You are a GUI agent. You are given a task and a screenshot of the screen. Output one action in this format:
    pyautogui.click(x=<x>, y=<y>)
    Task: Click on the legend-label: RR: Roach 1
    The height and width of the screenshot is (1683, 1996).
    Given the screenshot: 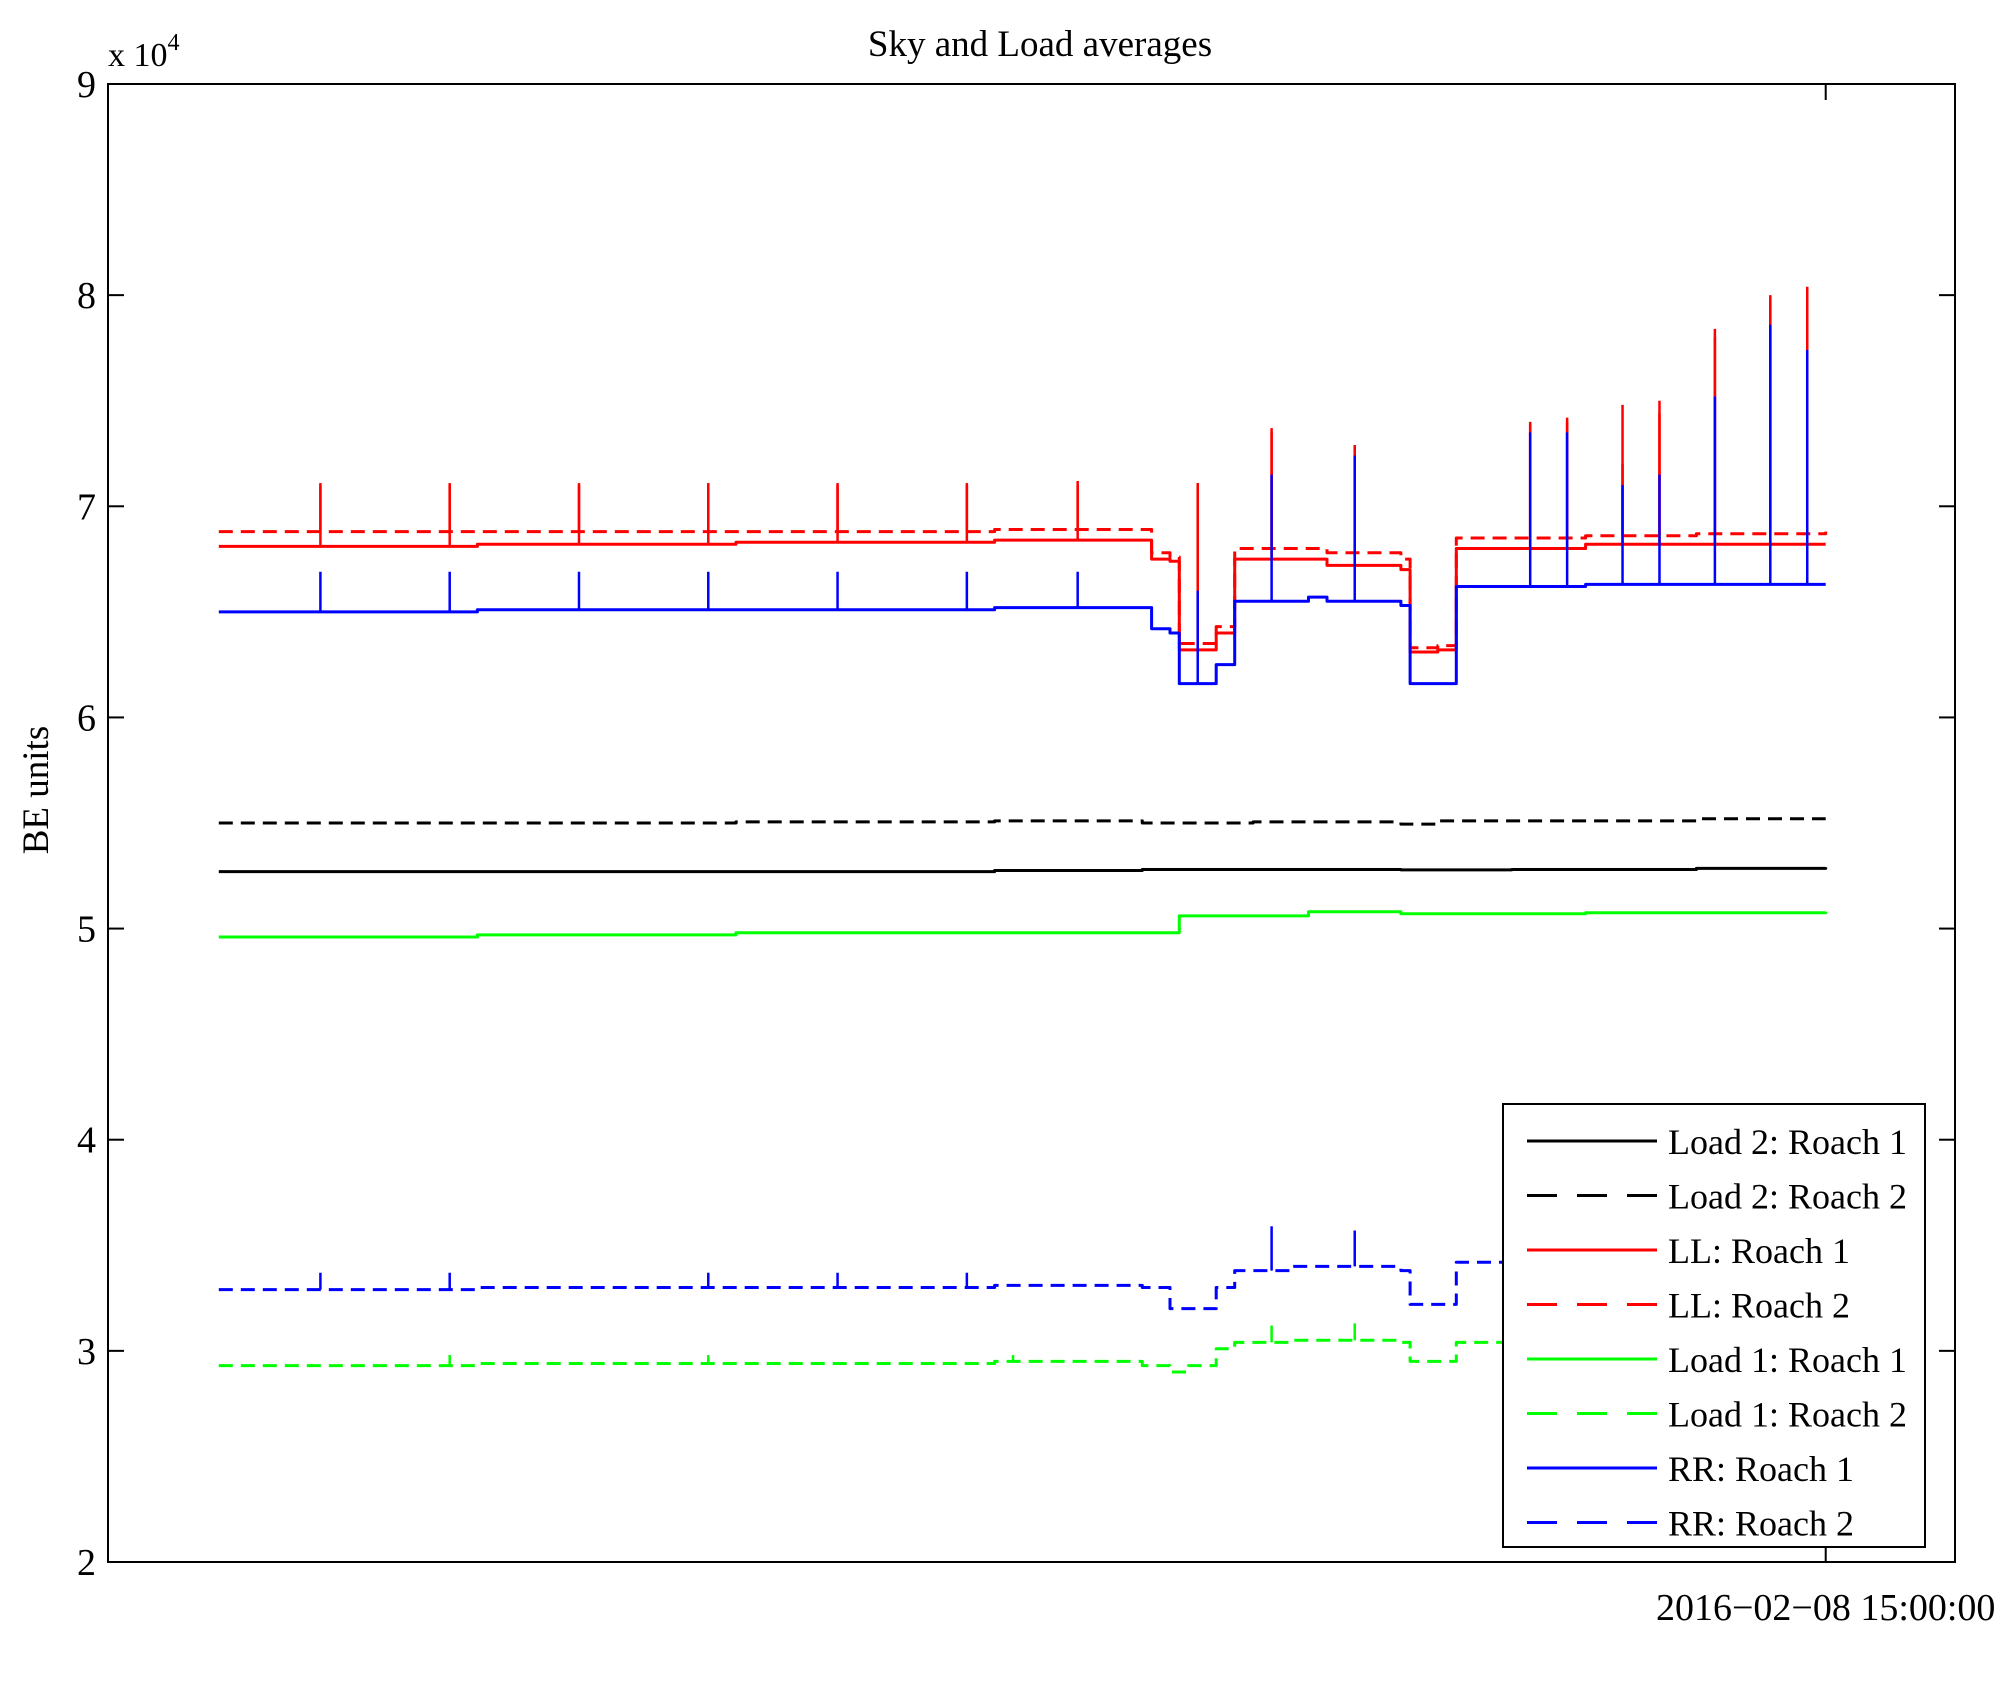 What is the action you would take?
    pyautogui.click(x=1761, y=1469)
    